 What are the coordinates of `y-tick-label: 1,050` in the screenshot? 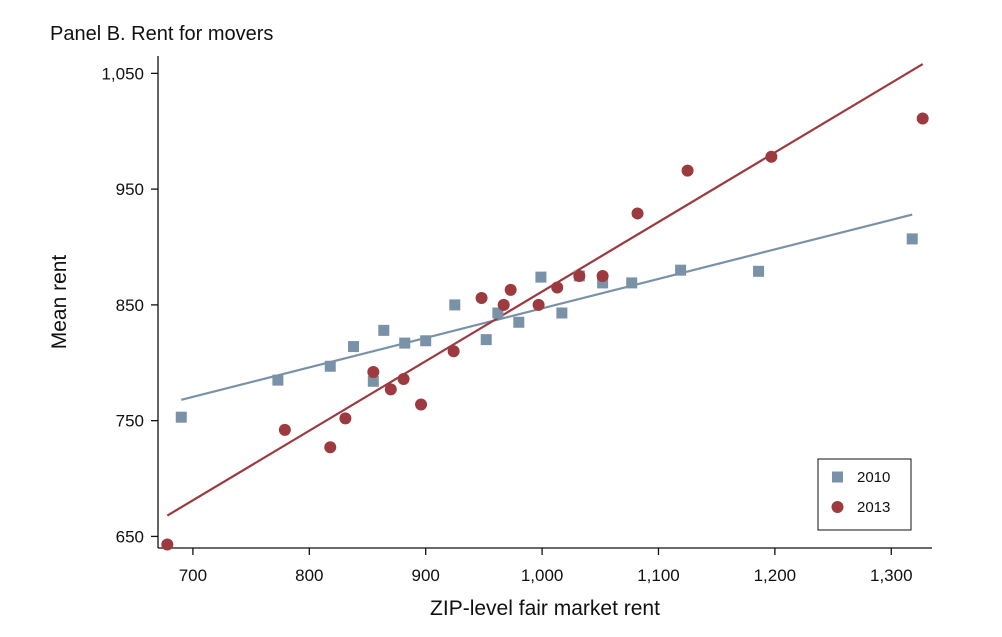 It's located at (122, 73).